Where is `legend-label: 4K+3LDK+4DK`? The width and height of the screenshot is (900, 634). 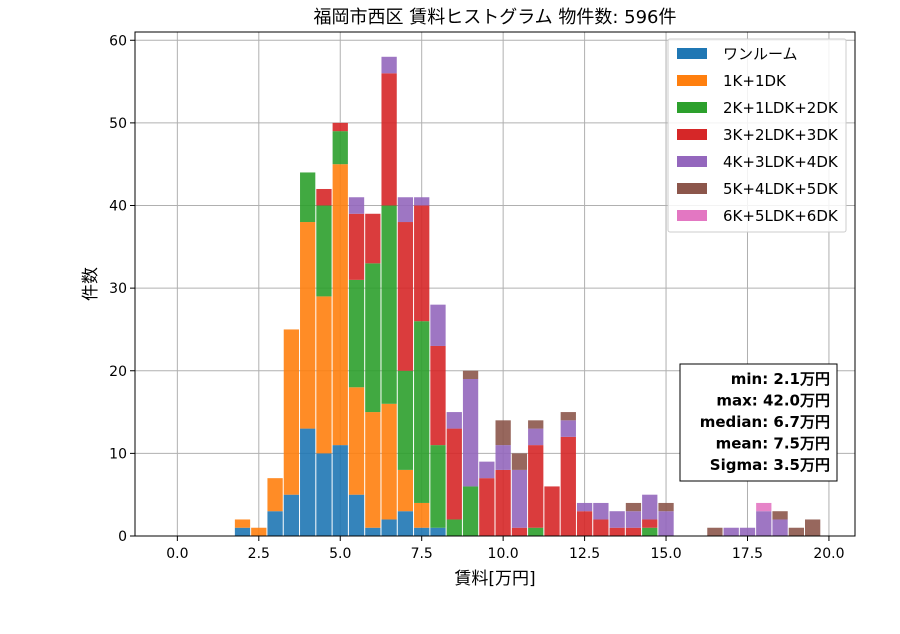 legend-label: 4K+3LDK+4DK is located at coordinates (781, 162).